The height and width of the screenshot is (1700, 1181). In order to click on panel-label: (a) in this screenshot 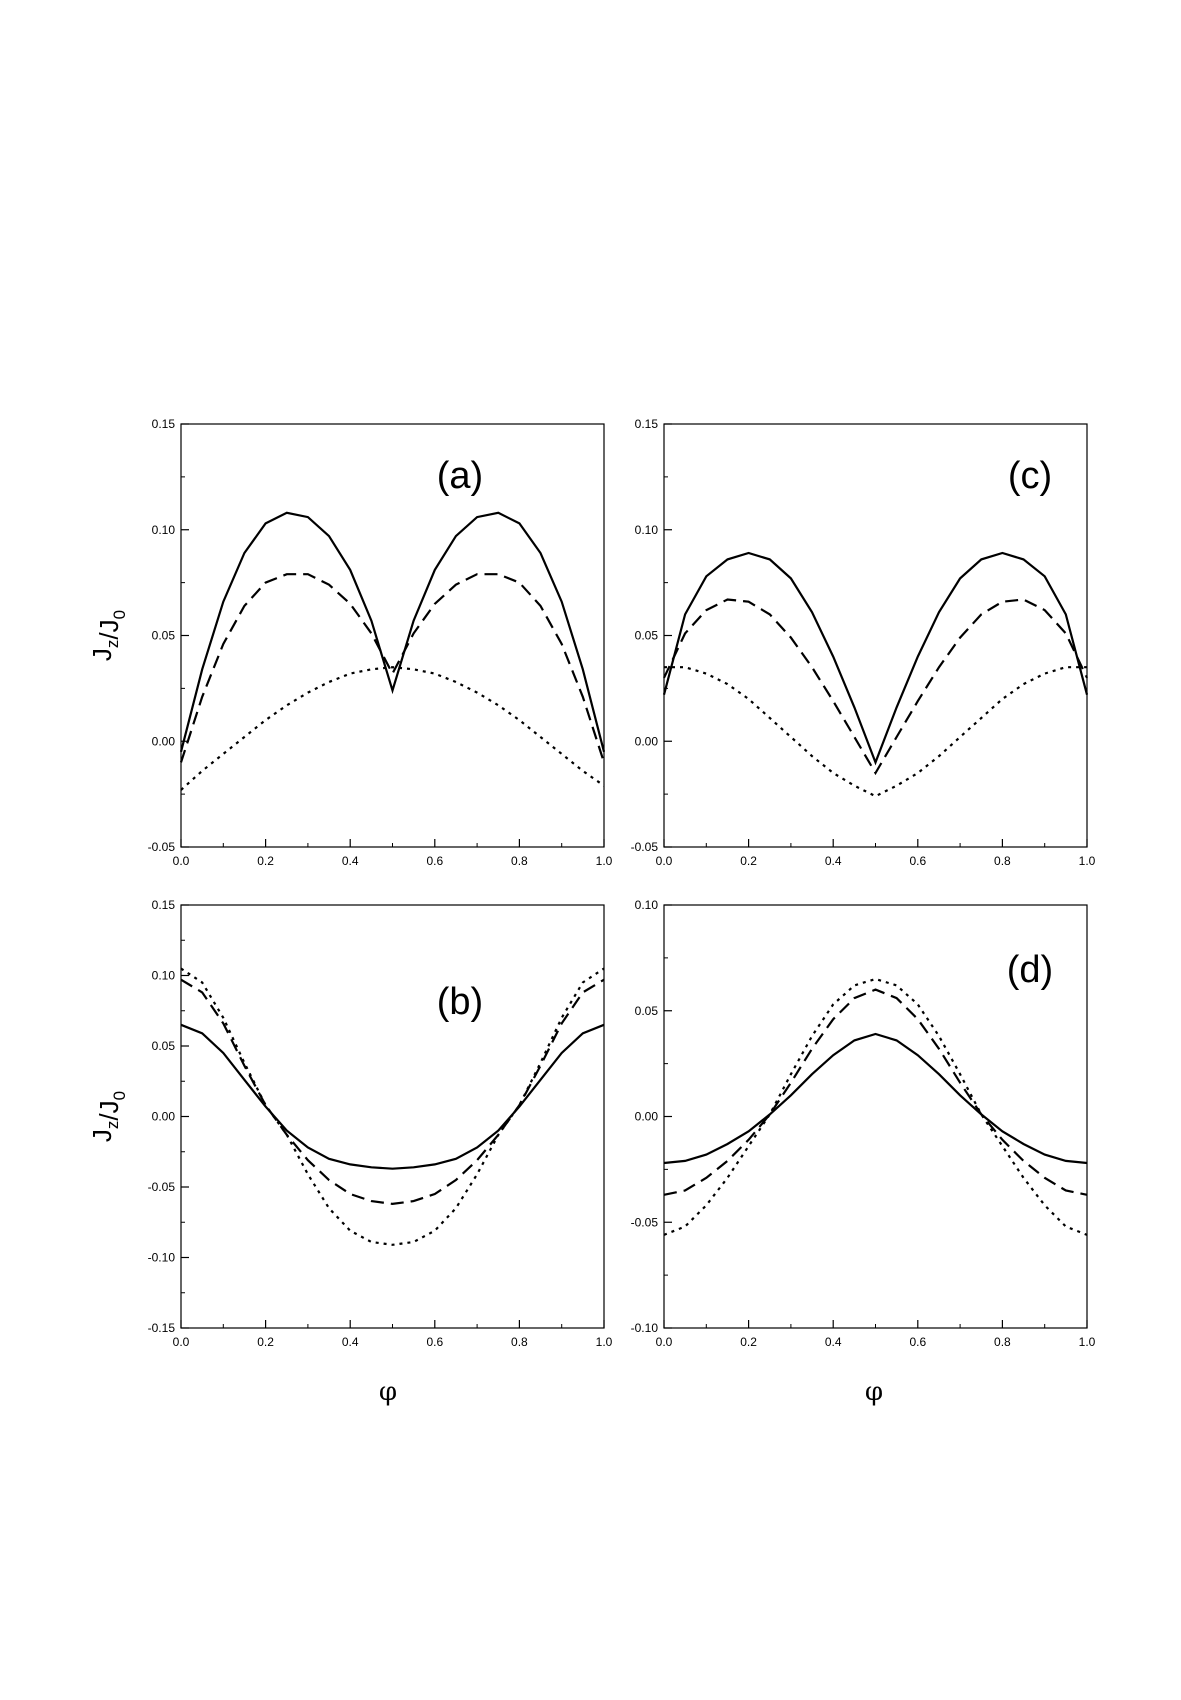, I will do `click(460, 476)`.